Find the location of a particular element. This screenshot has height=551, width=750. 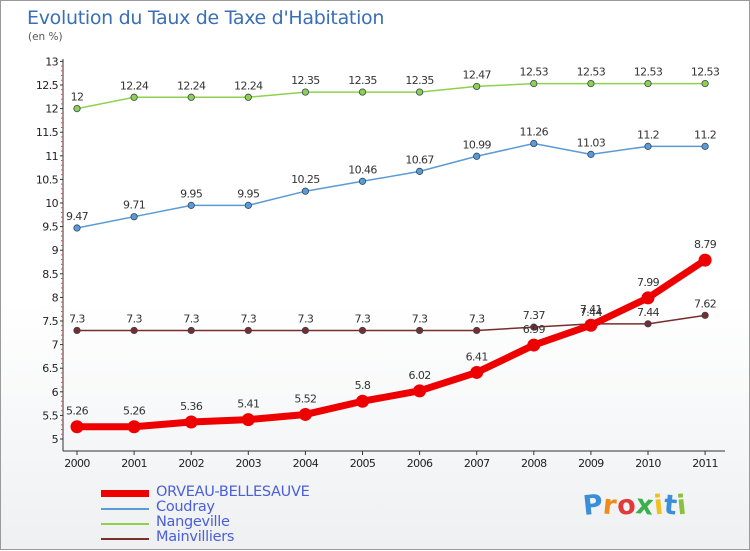

legend-label: Nangeville is located at coordinates (193, 522).